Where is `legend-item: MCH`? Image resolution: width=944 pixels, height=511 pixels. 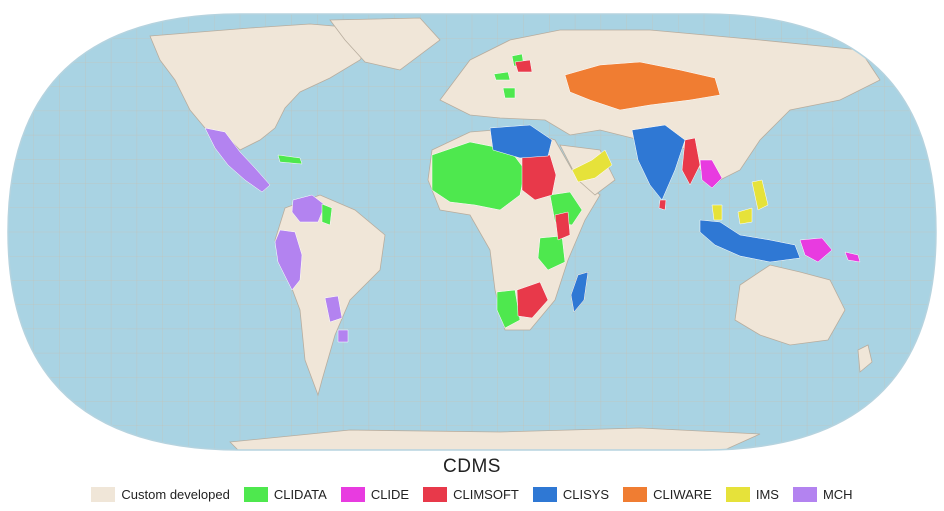
legend-item: MCH is located at coordinates (822, 494).